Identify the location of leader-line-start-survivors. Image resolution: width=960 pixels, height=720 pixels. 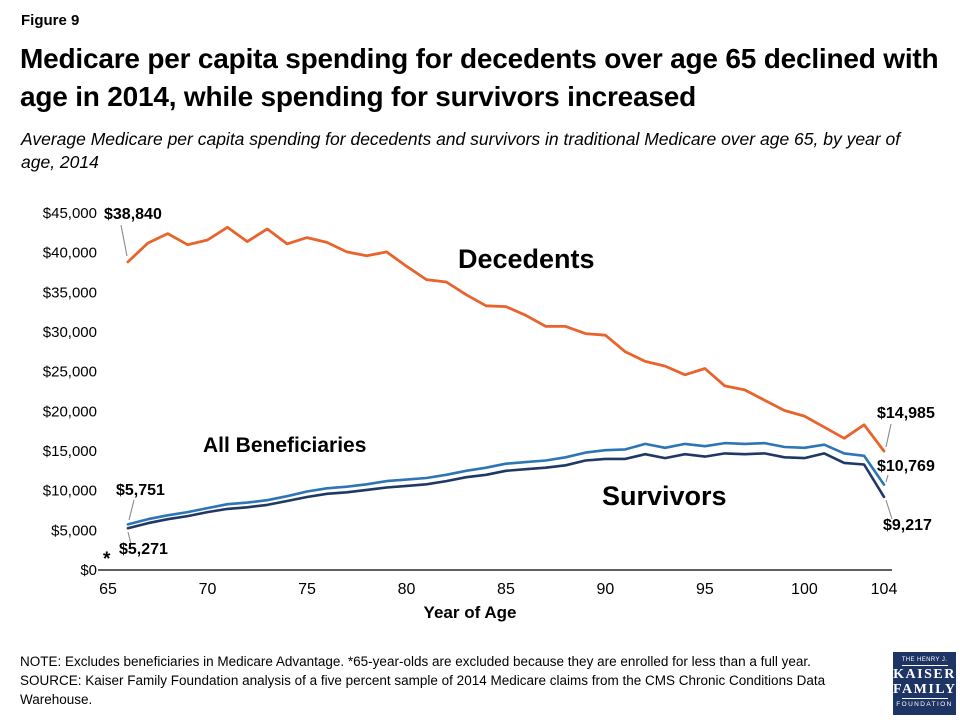
(129, 538).